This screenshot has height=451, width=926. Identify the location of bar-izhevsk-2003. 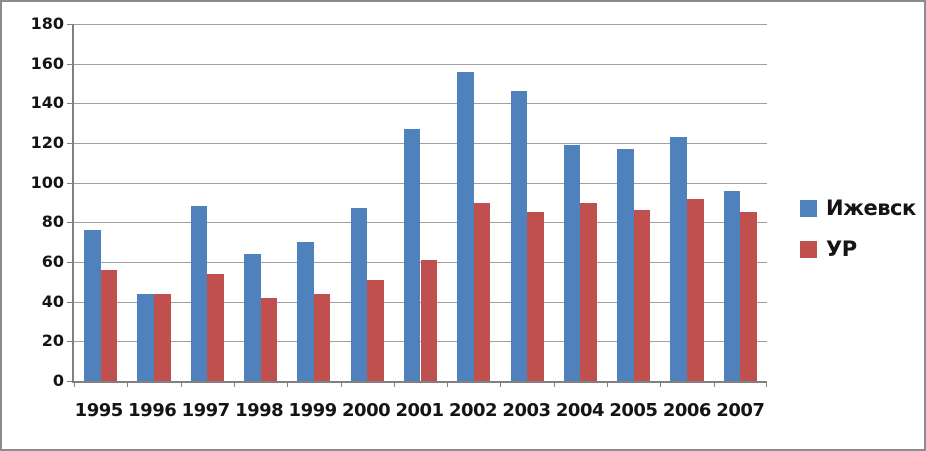
(519, 236).